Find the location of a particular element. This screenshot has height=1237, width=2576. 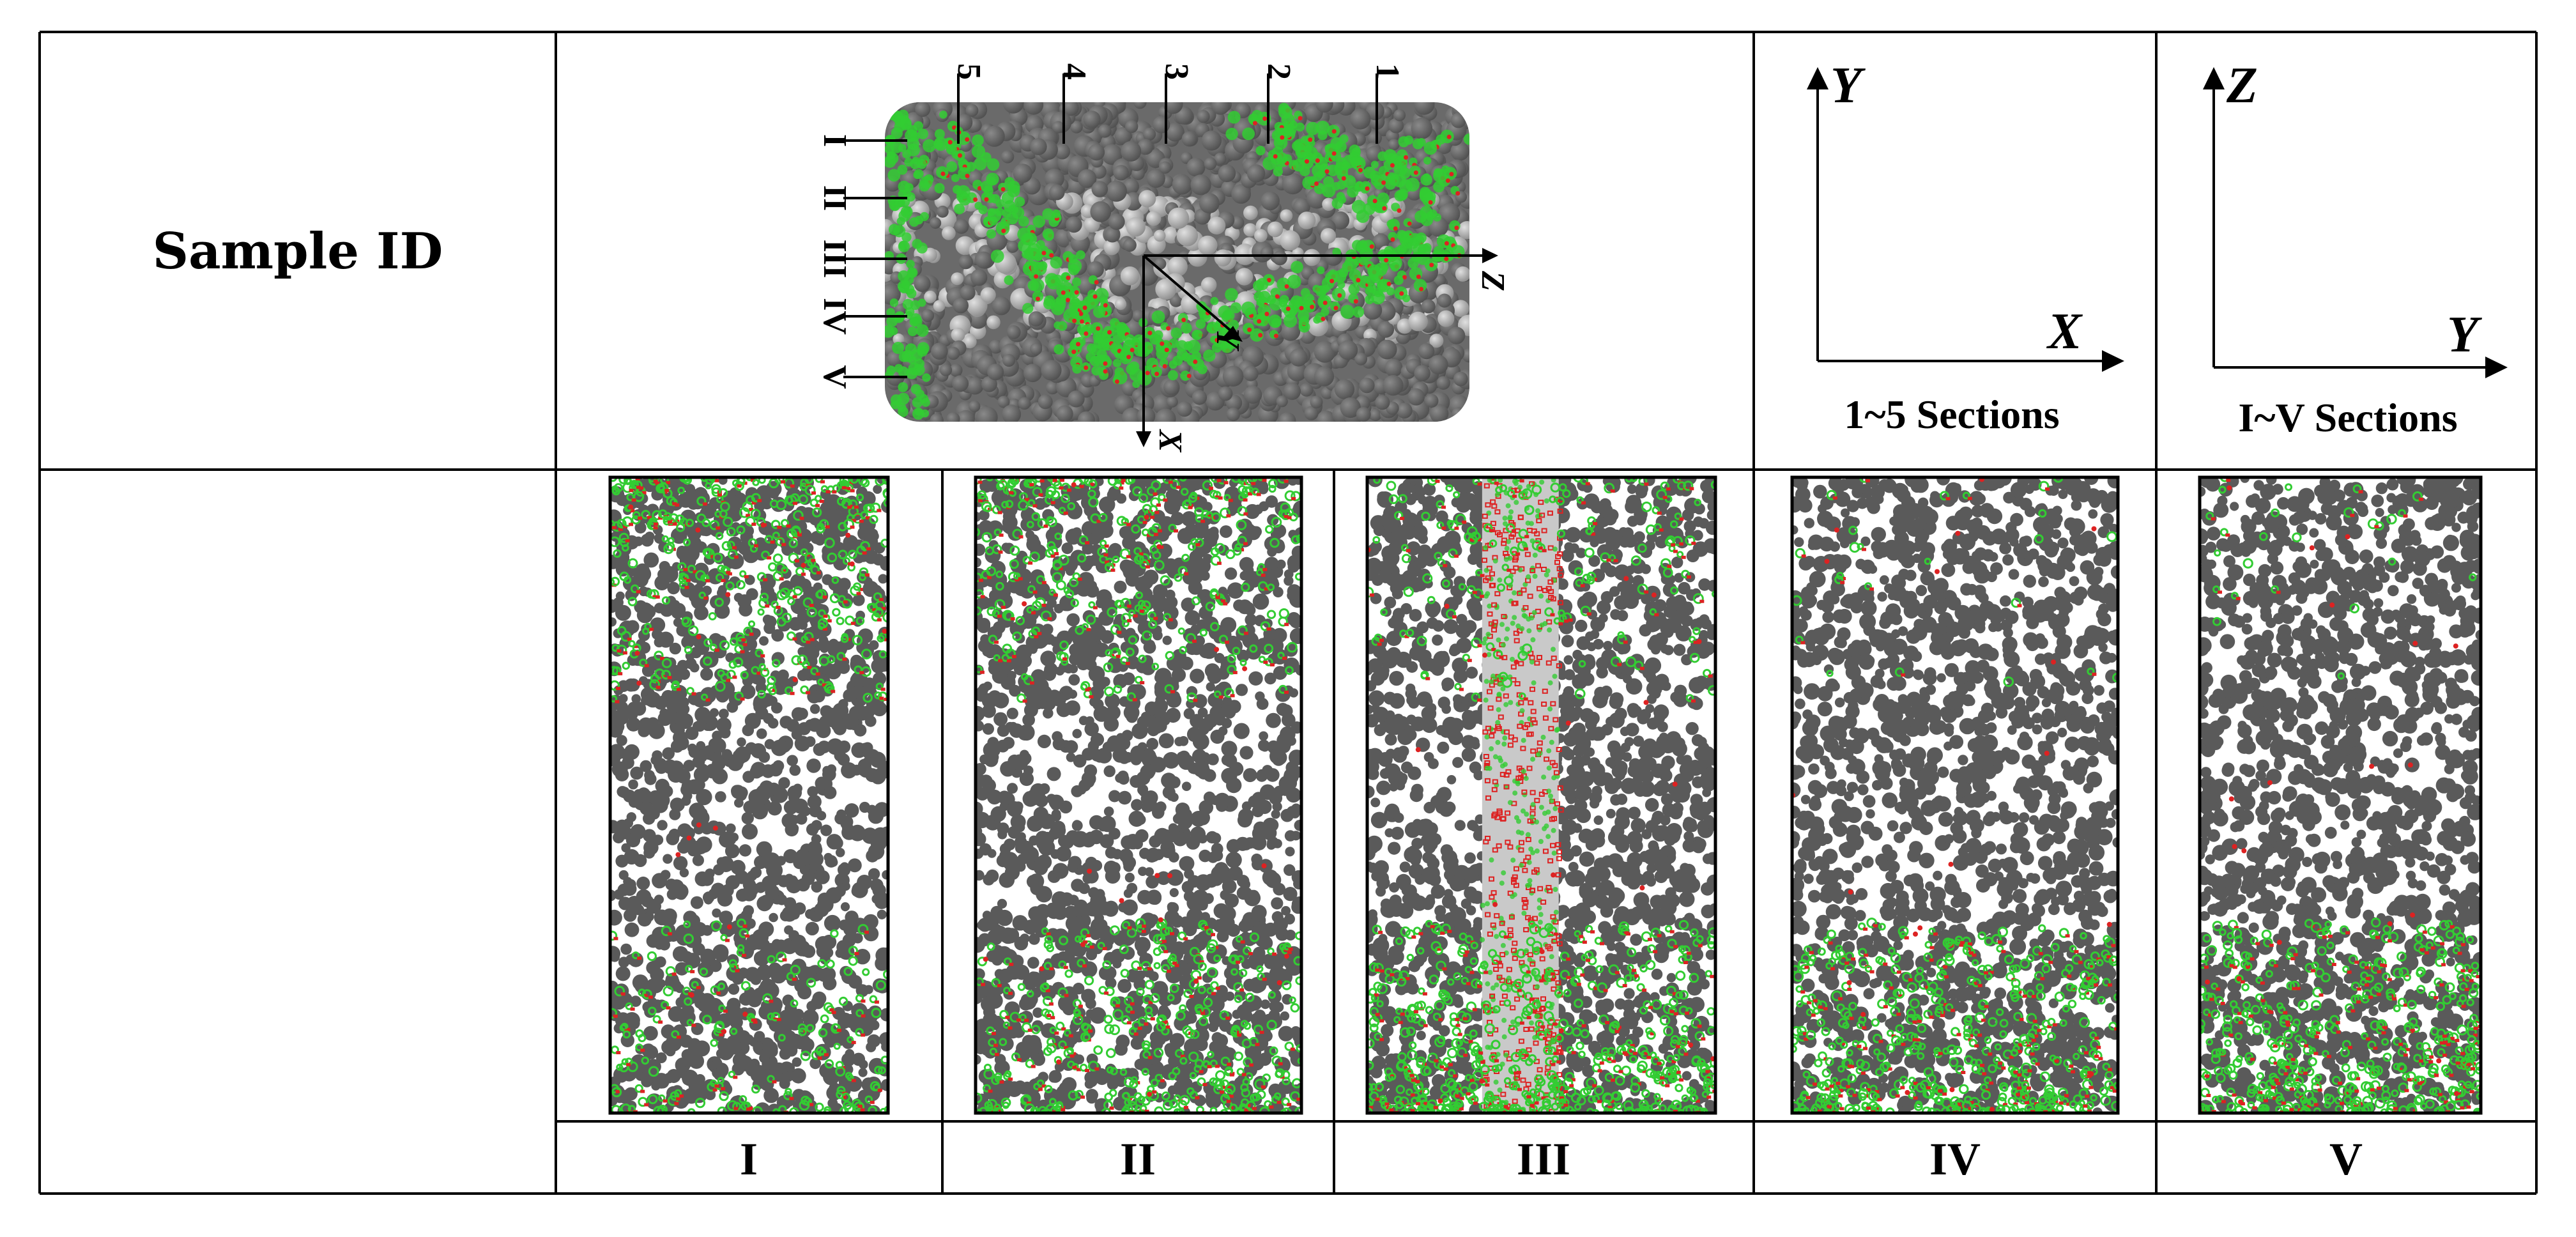

section-number-top: 4 is located at coordinates (1074, 71).